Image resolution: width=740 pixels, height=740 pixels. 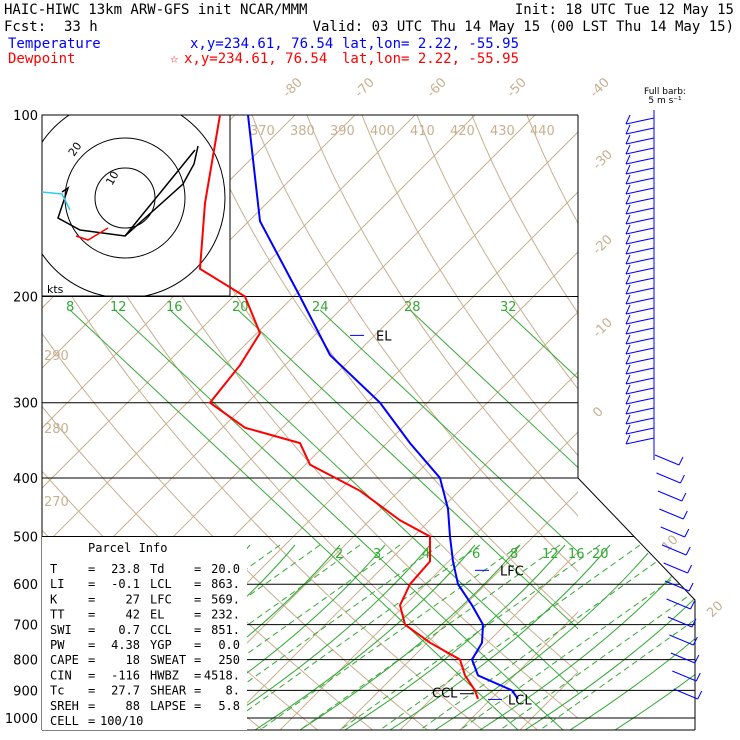 I want to click on parcel-info-background, so click(x=144, y=633).